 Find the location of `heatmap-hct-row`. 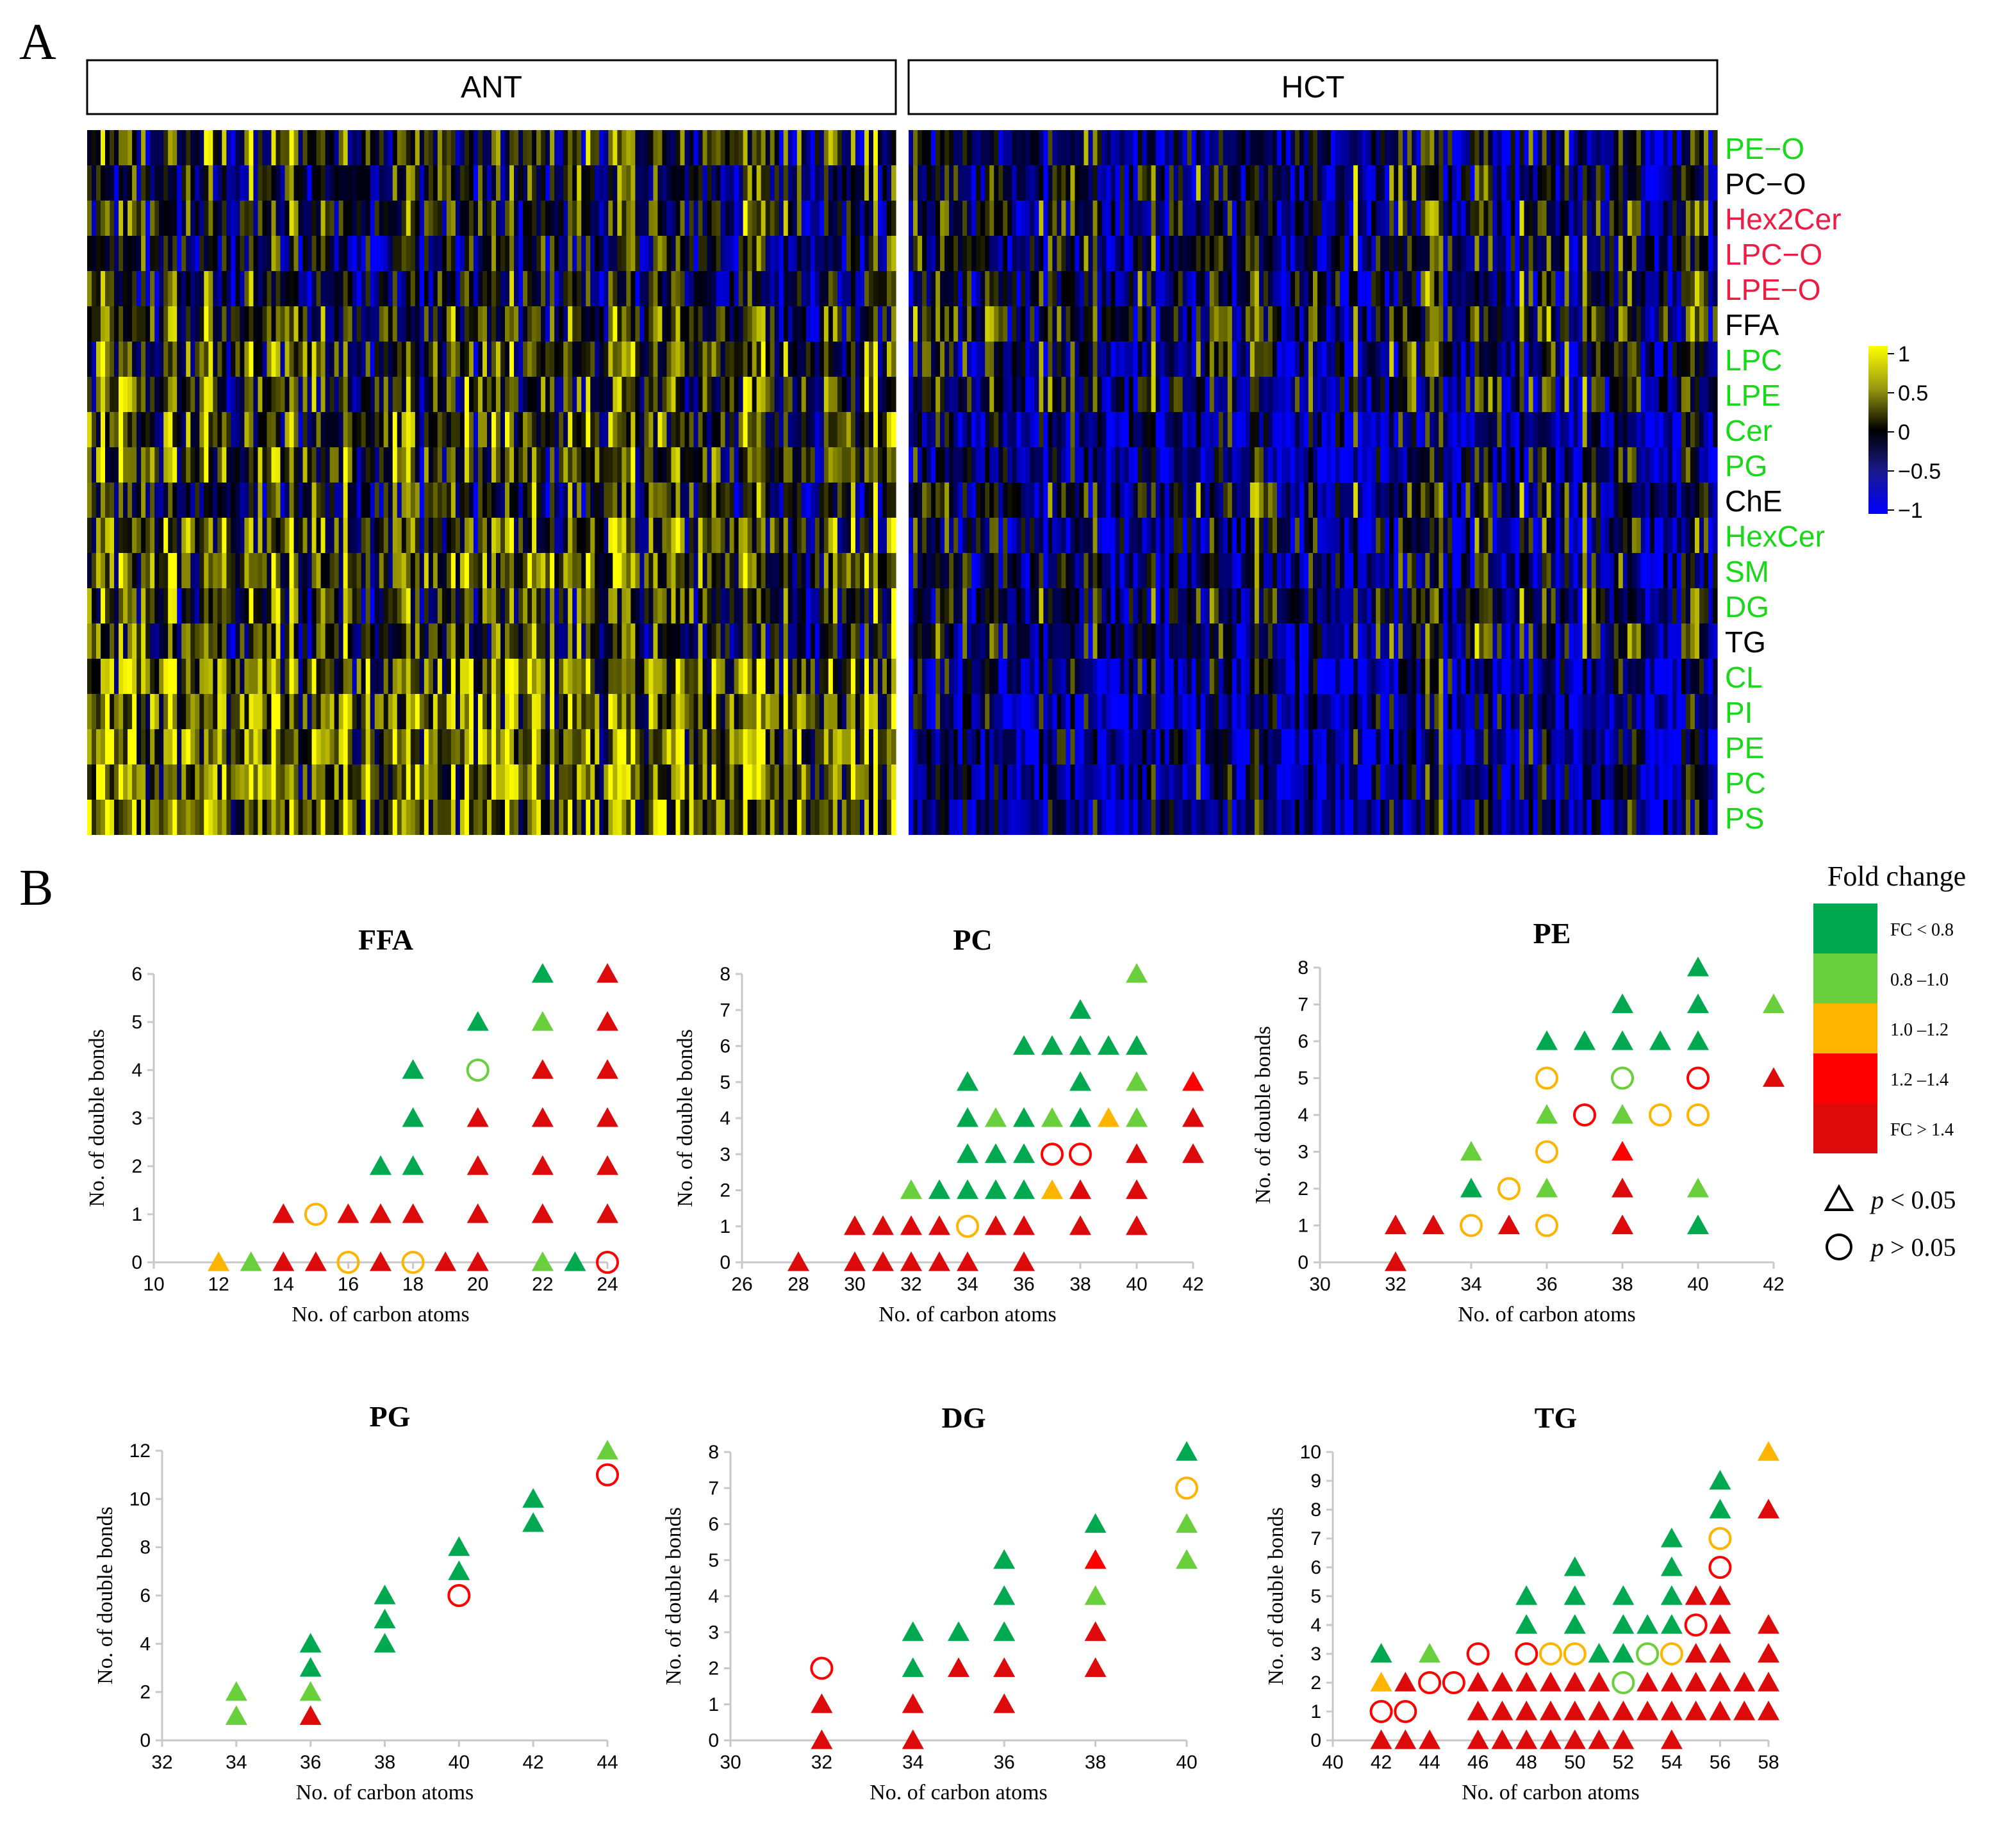

heatmap-hct-row is located at coordinates (1313, 359).